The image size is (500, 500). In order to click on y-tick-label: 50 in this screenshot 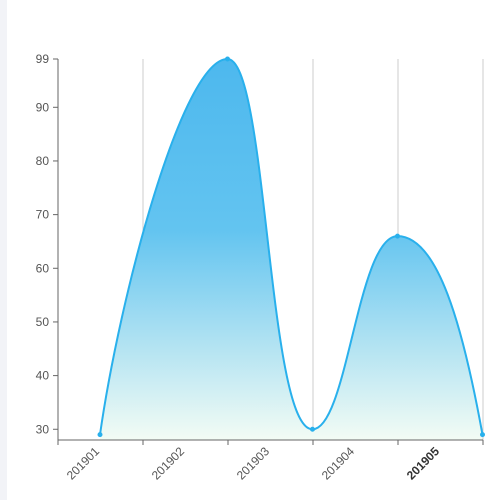, I will do `click(43, 322)`.